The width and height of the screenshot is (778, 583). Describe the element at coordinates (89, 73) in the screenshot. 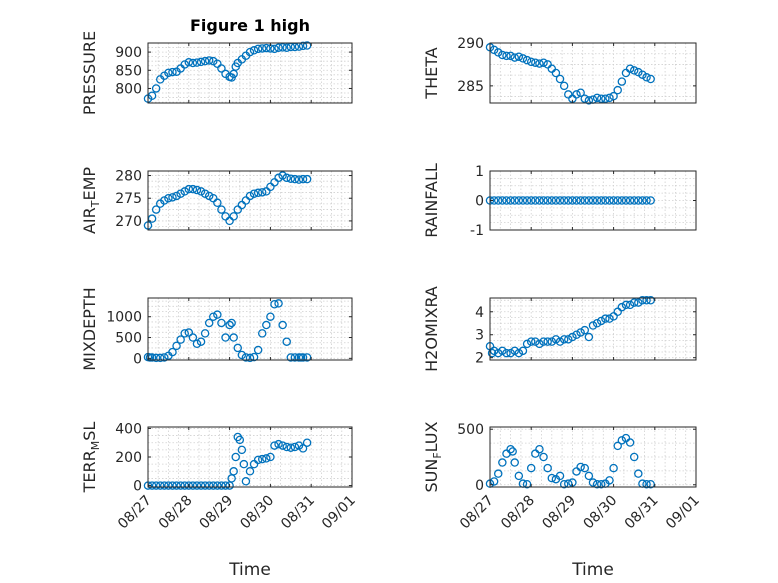

I see `y-axis-label: PRESSURE` at that location.